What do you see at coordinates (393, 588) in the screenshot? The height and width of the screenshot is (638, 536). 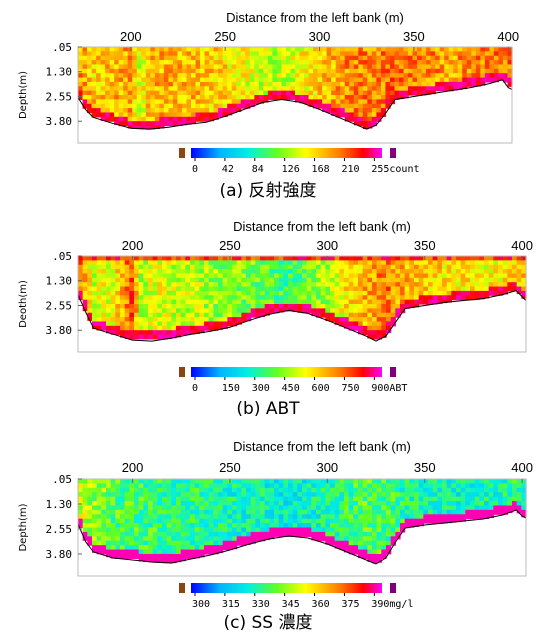 I see `colorbar-over-swatch` at bounding box center [393, 588].